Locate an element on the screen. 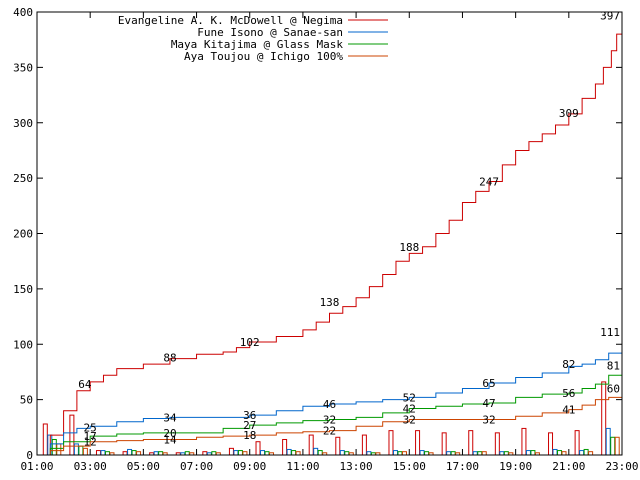 This screenshot has height=480, width=640. data-label: 41 is located at coordinates (568, 410).